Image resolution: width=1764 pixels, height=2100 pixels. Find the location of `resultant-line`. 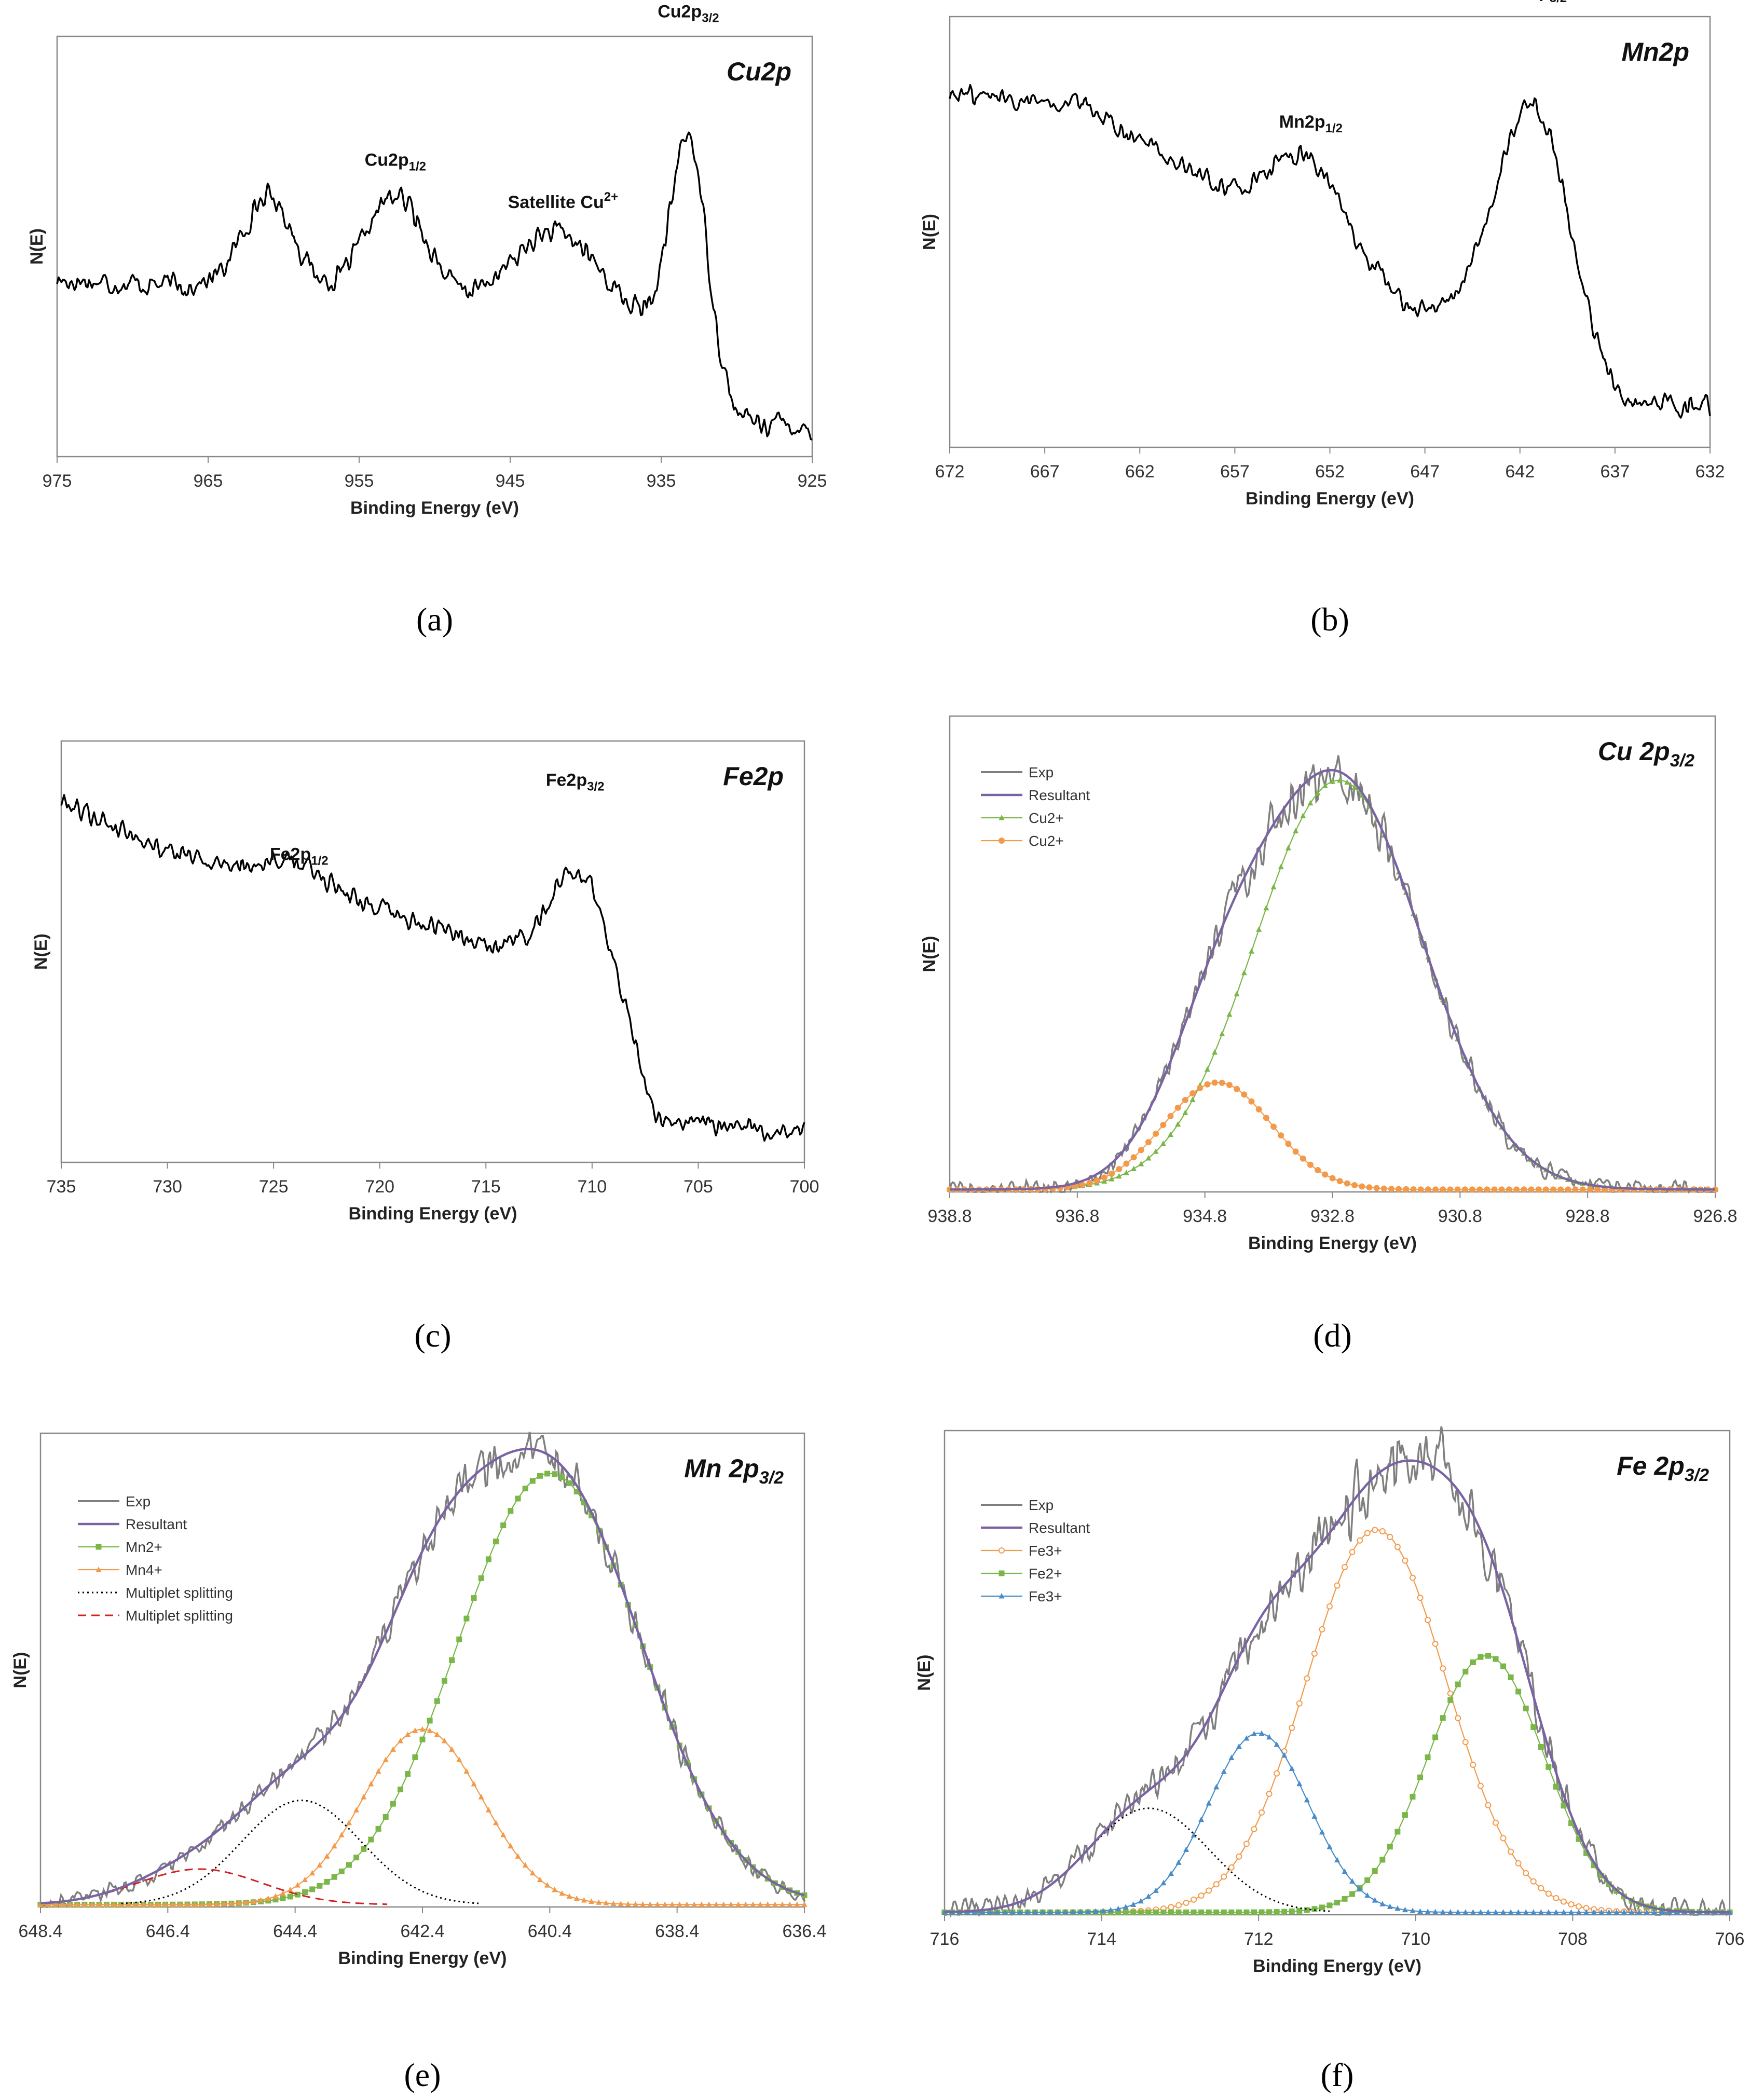

resultant-line is located at coordinates (1338, 1686).